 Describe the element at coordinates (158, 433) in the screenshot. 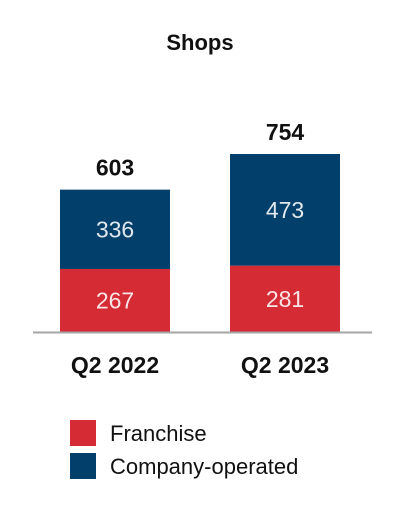

I see `legend-label-franchise: Franchise` at that location.